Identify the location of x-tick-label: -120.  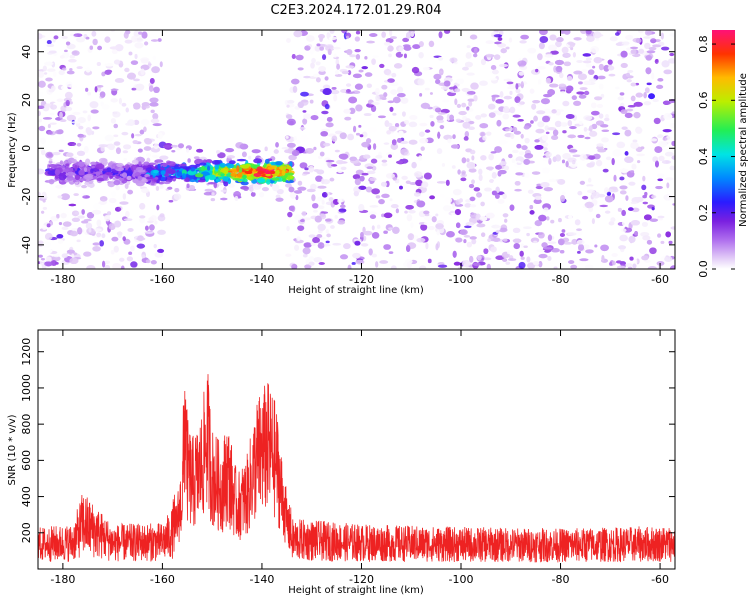
(361, 279).